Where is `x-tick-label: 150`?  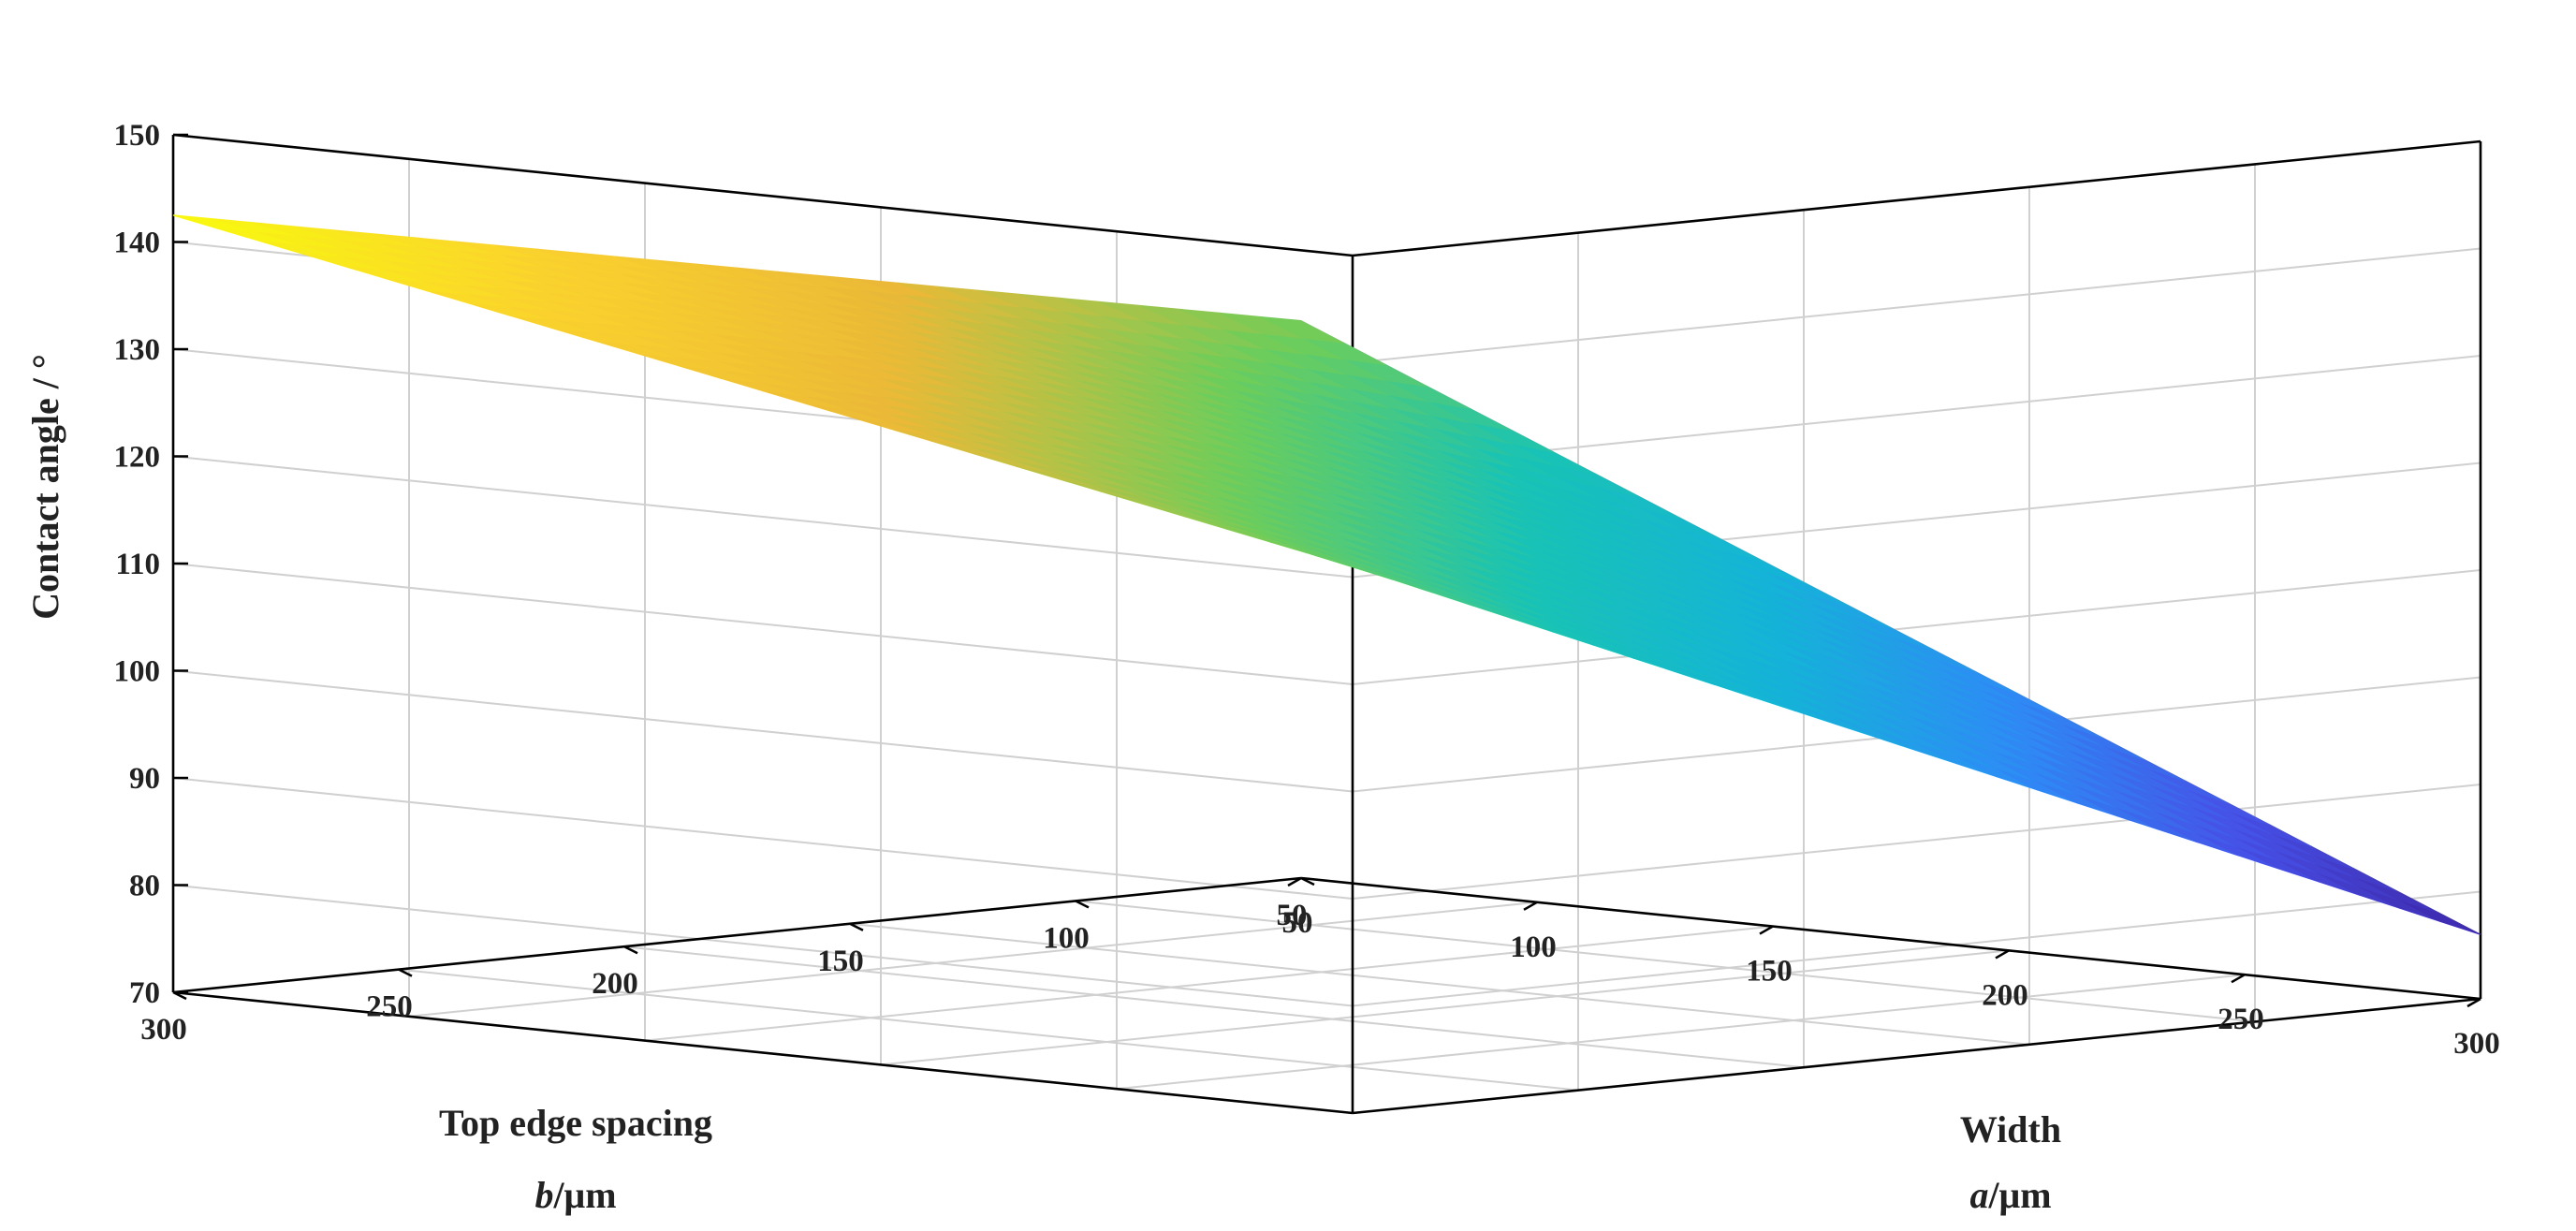
x-tick-label: 150 is located at coordinates (1769, 972).